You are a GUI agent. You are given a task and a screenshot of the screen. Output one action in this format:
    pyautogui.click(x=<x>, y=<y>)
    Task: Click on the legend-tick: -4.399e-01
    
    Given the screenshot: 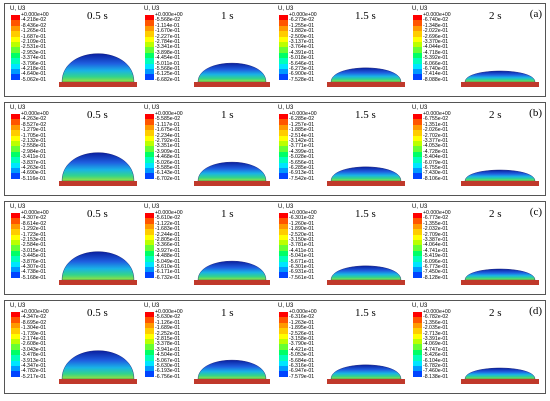 What is the action you would take?
    pyautogui.click(x=302, y=151)
    